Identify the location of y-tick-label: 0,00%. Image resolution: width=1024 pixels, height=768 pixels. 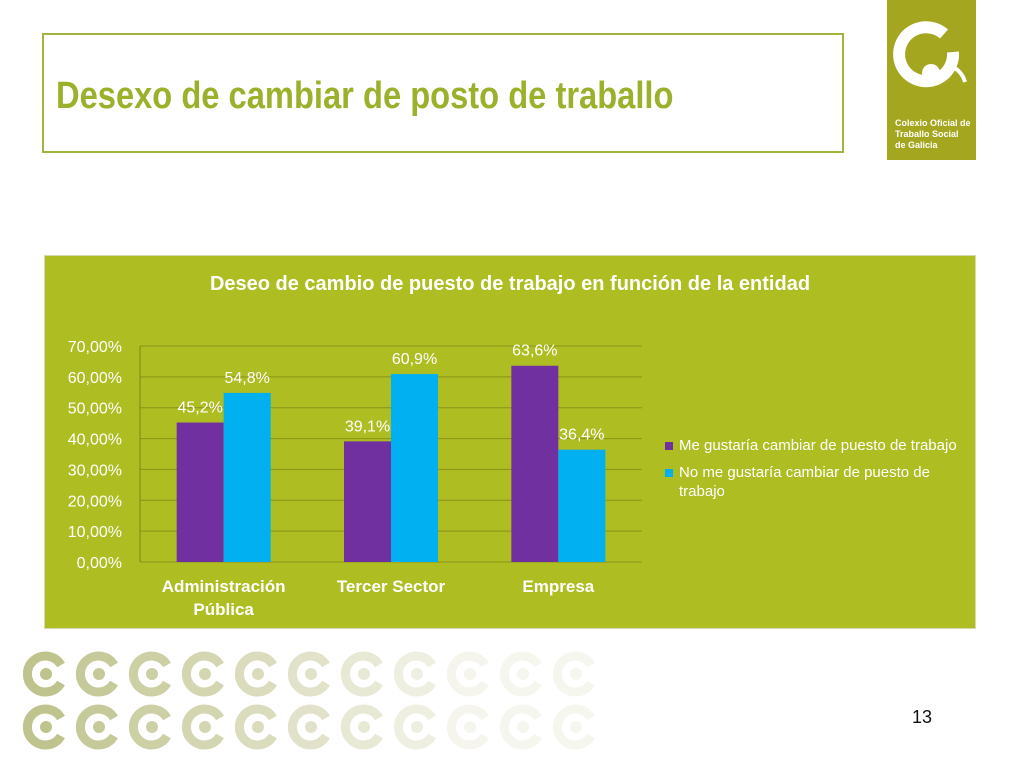
(99, 563).